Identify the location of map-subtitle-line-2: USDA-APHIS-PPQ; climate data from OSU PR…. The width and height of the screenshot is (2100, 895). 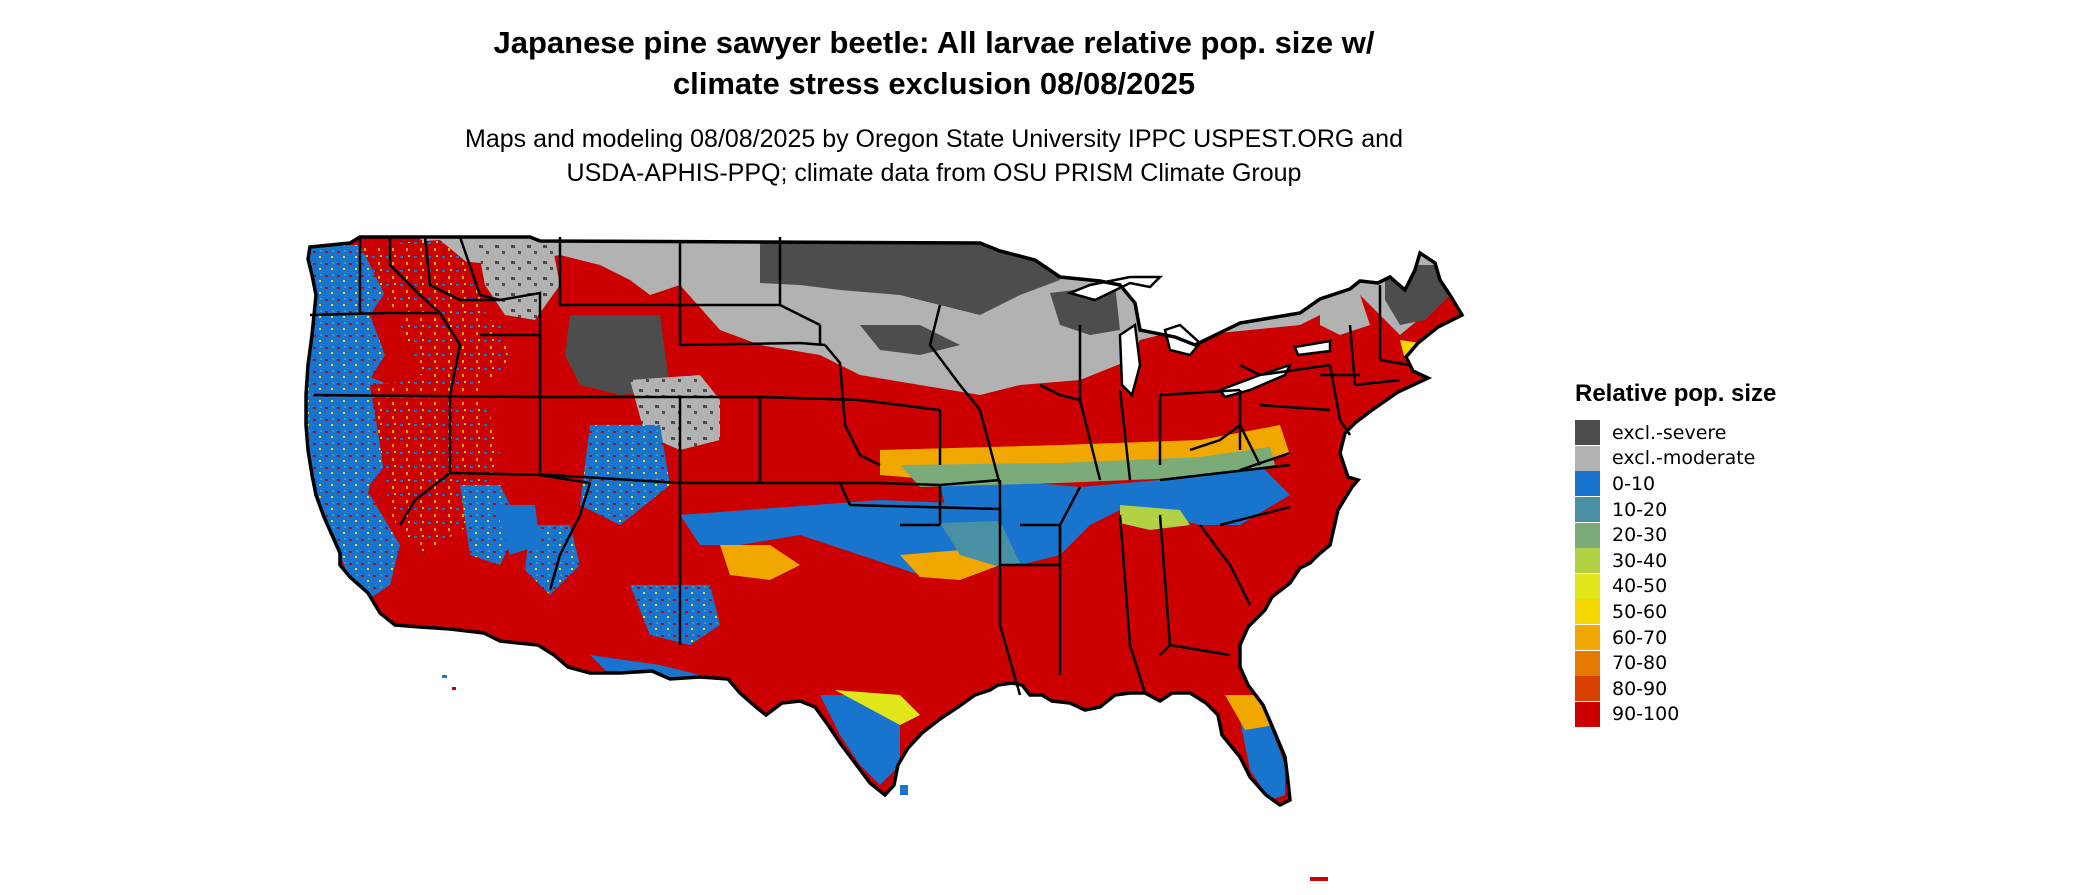
(934, 173).